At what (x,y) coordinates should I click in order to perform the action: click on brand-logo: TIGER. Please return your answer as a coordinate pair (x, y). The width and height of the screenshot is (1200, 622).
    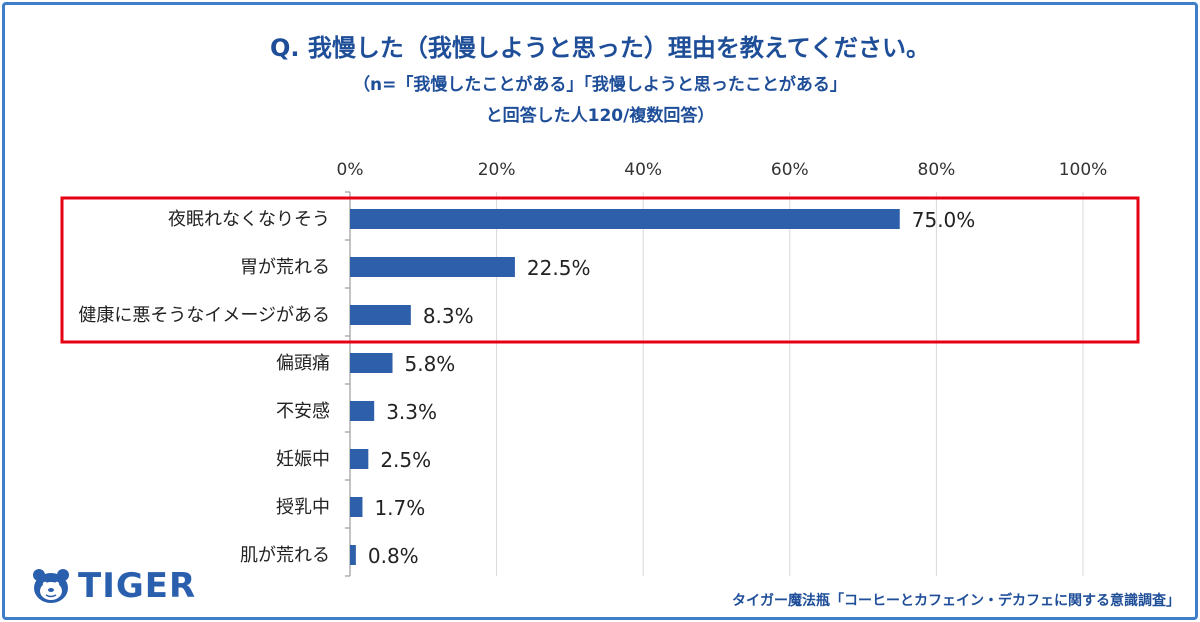
    Looking at the image, I should click on (113, 586).